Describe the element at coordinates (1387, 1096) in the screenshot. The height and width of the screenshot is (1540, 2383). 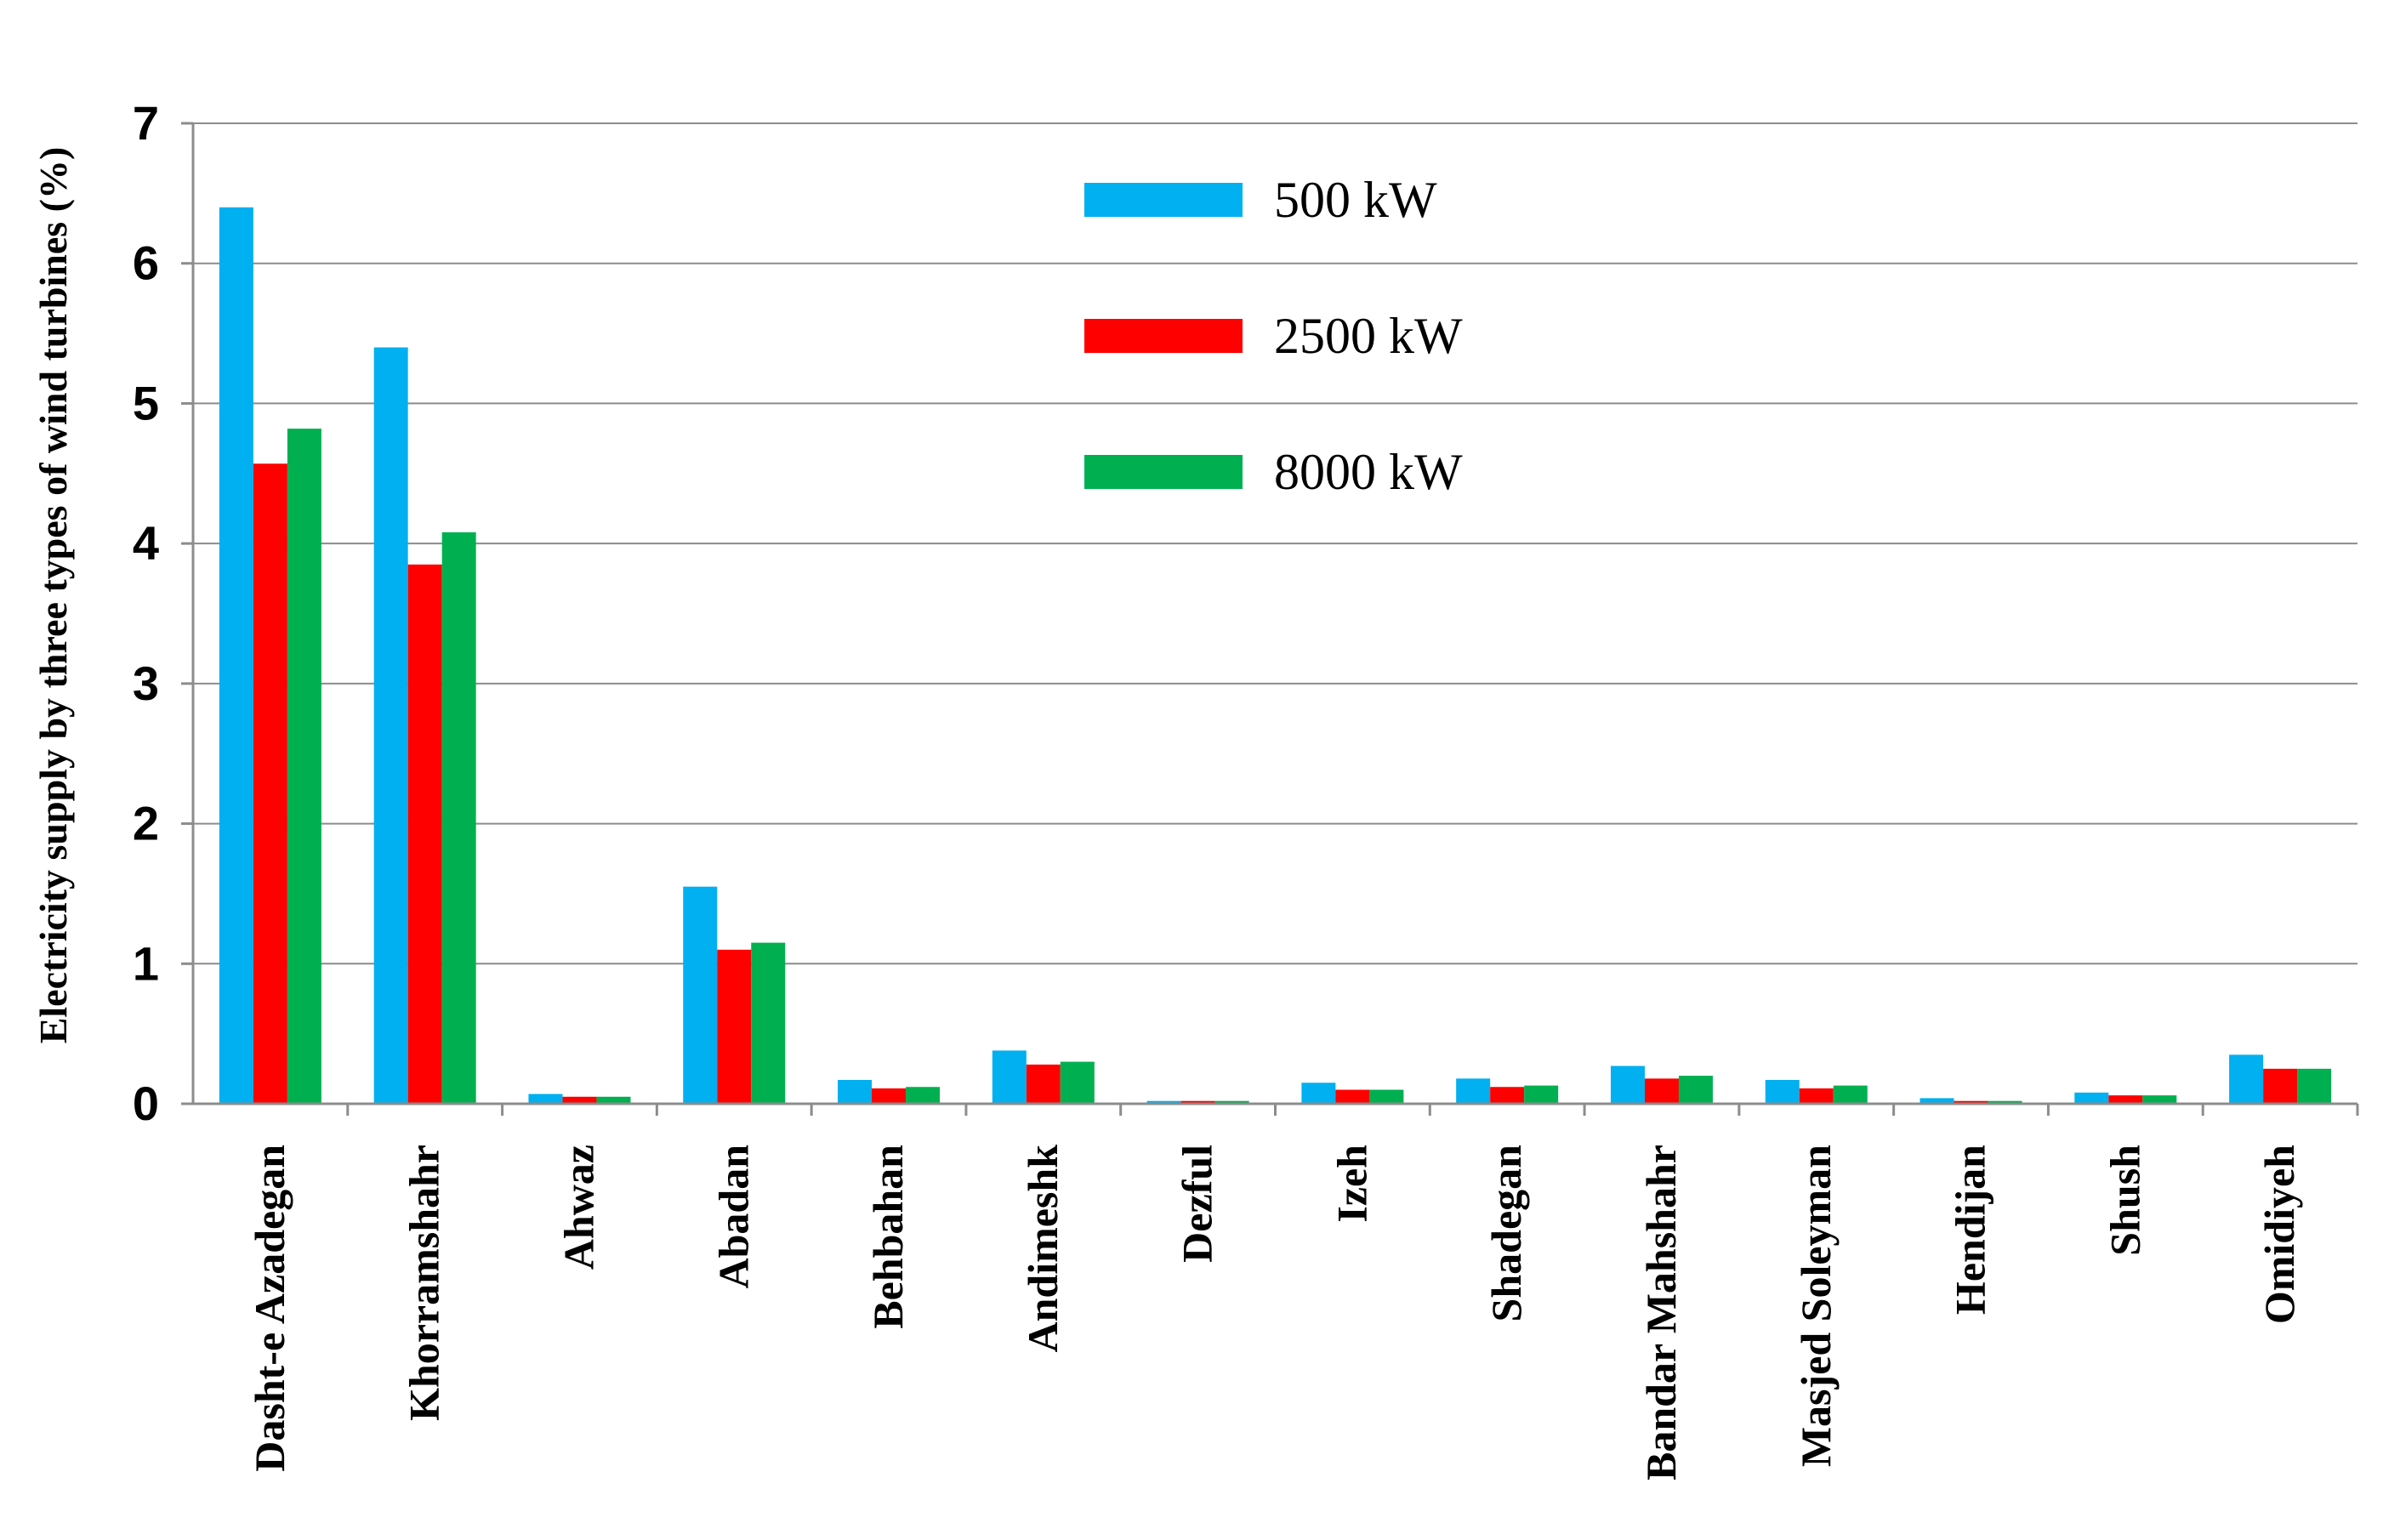
I see `bar-8000-kw-izeh` at that location.